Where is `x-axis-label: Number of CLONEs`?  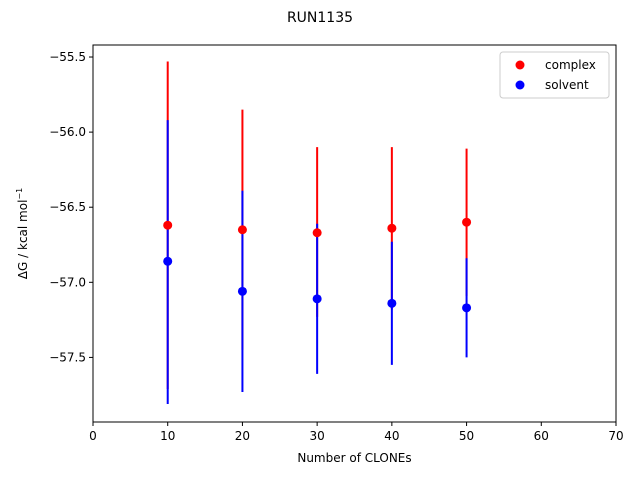
x-axis-label: Number of CLONEs is located at coordinates (354, 458).